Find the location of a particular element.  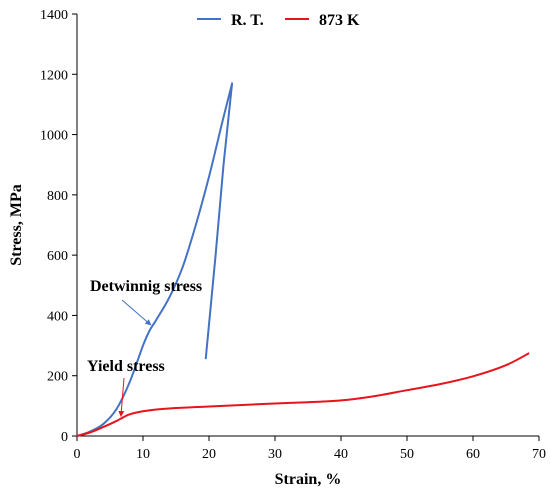

legend-label-873k: 873 K is located at coordinates (339, 20).